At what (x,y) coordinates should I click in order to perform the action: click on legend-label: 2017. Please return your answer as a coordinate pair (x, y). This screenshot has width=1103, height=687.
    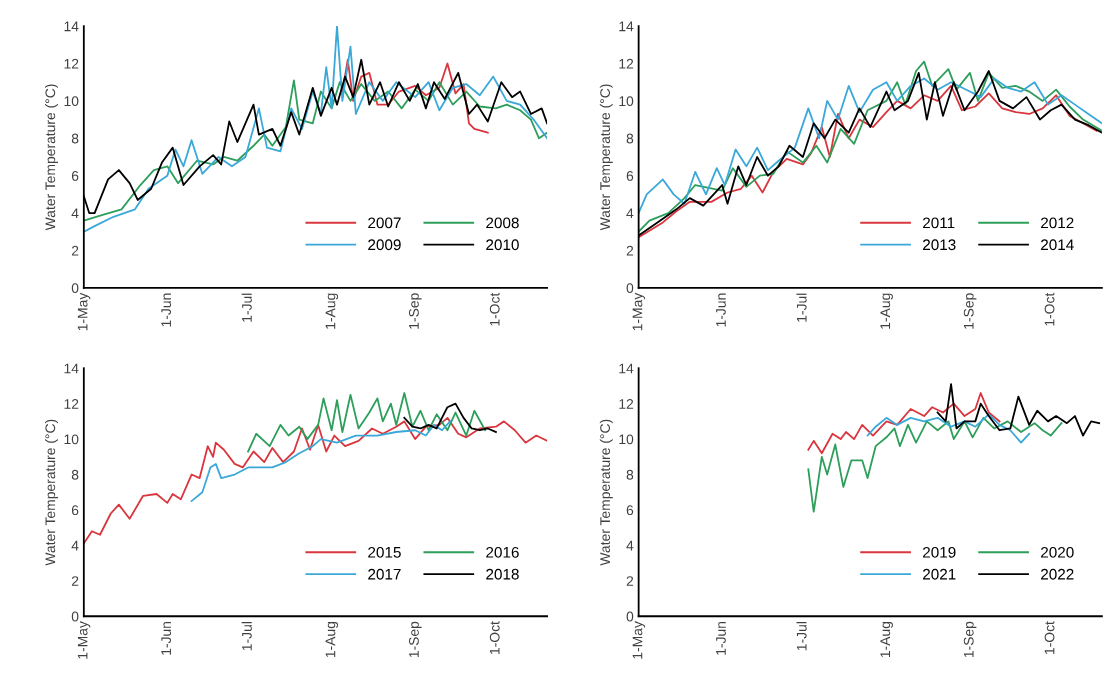
    Looking at the image, I should click on (384, 574).